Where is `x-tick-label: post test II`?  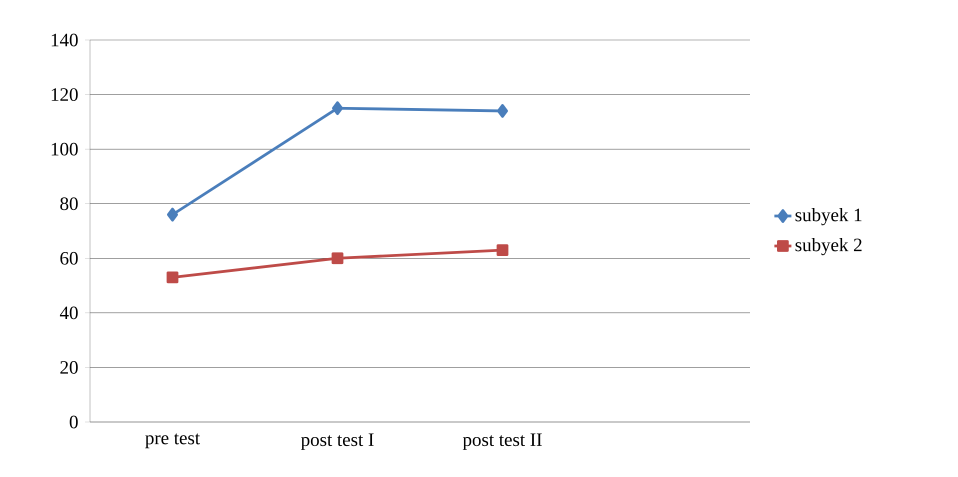 x-tick-label: post test II is located at coordinates (502, 442).